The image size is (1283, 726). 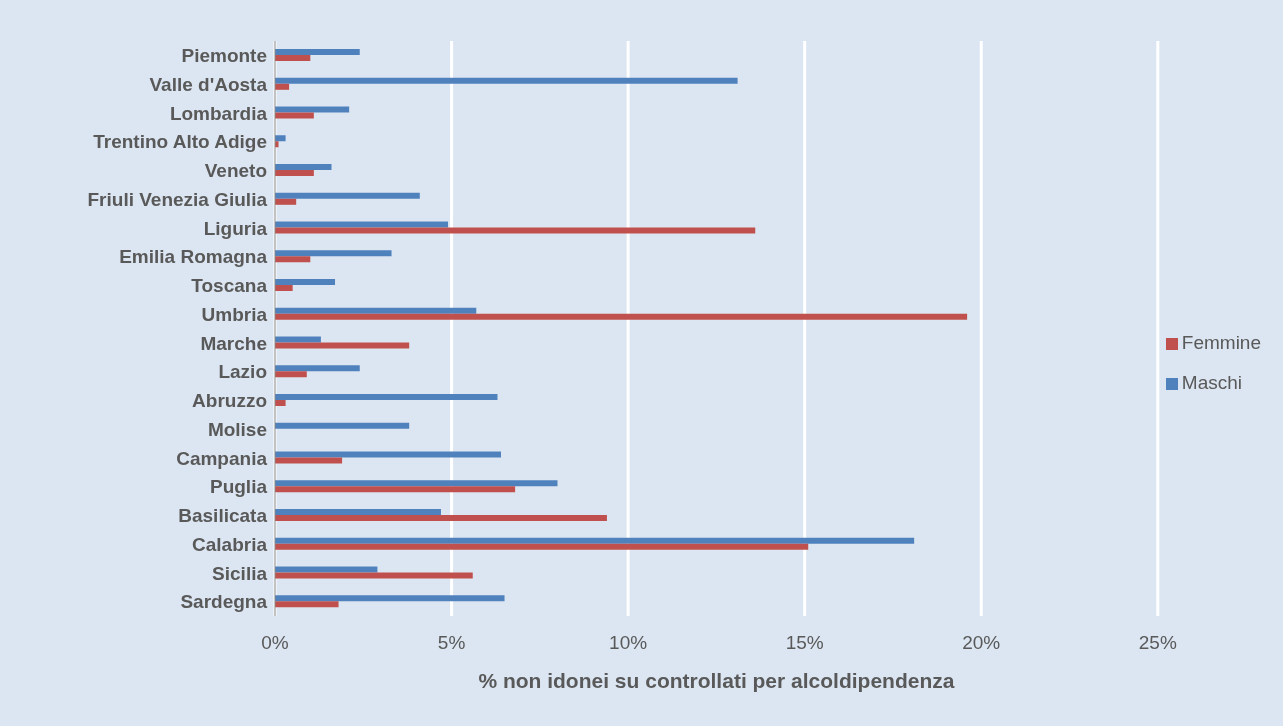 What do you see at coordinates (275, 643) in the screenshot?
I see `x-tick-label: 0%` at bounding box center [275, 643].